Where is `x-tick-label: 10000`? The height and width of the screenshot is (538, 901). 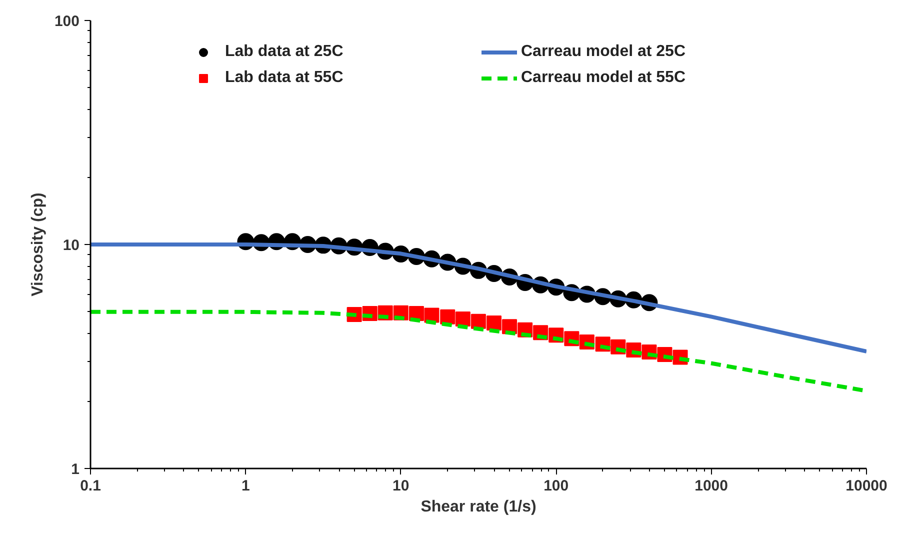
x-tick-label: 10000 is located at coordinates (867, 486).